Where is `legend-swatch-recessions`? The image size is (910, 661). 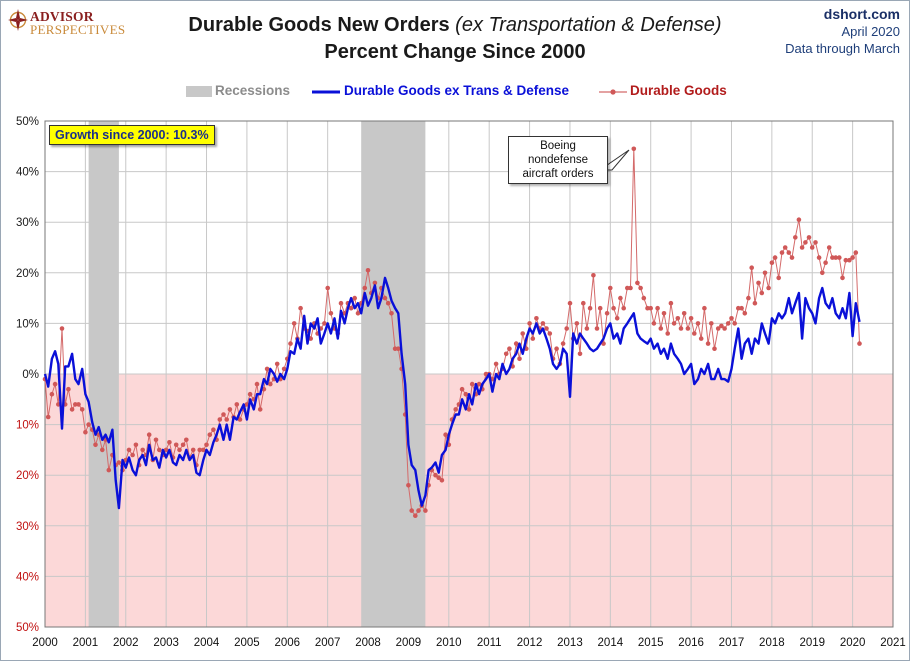
legend-swatch-recessions is located at coordinates (199, 91).